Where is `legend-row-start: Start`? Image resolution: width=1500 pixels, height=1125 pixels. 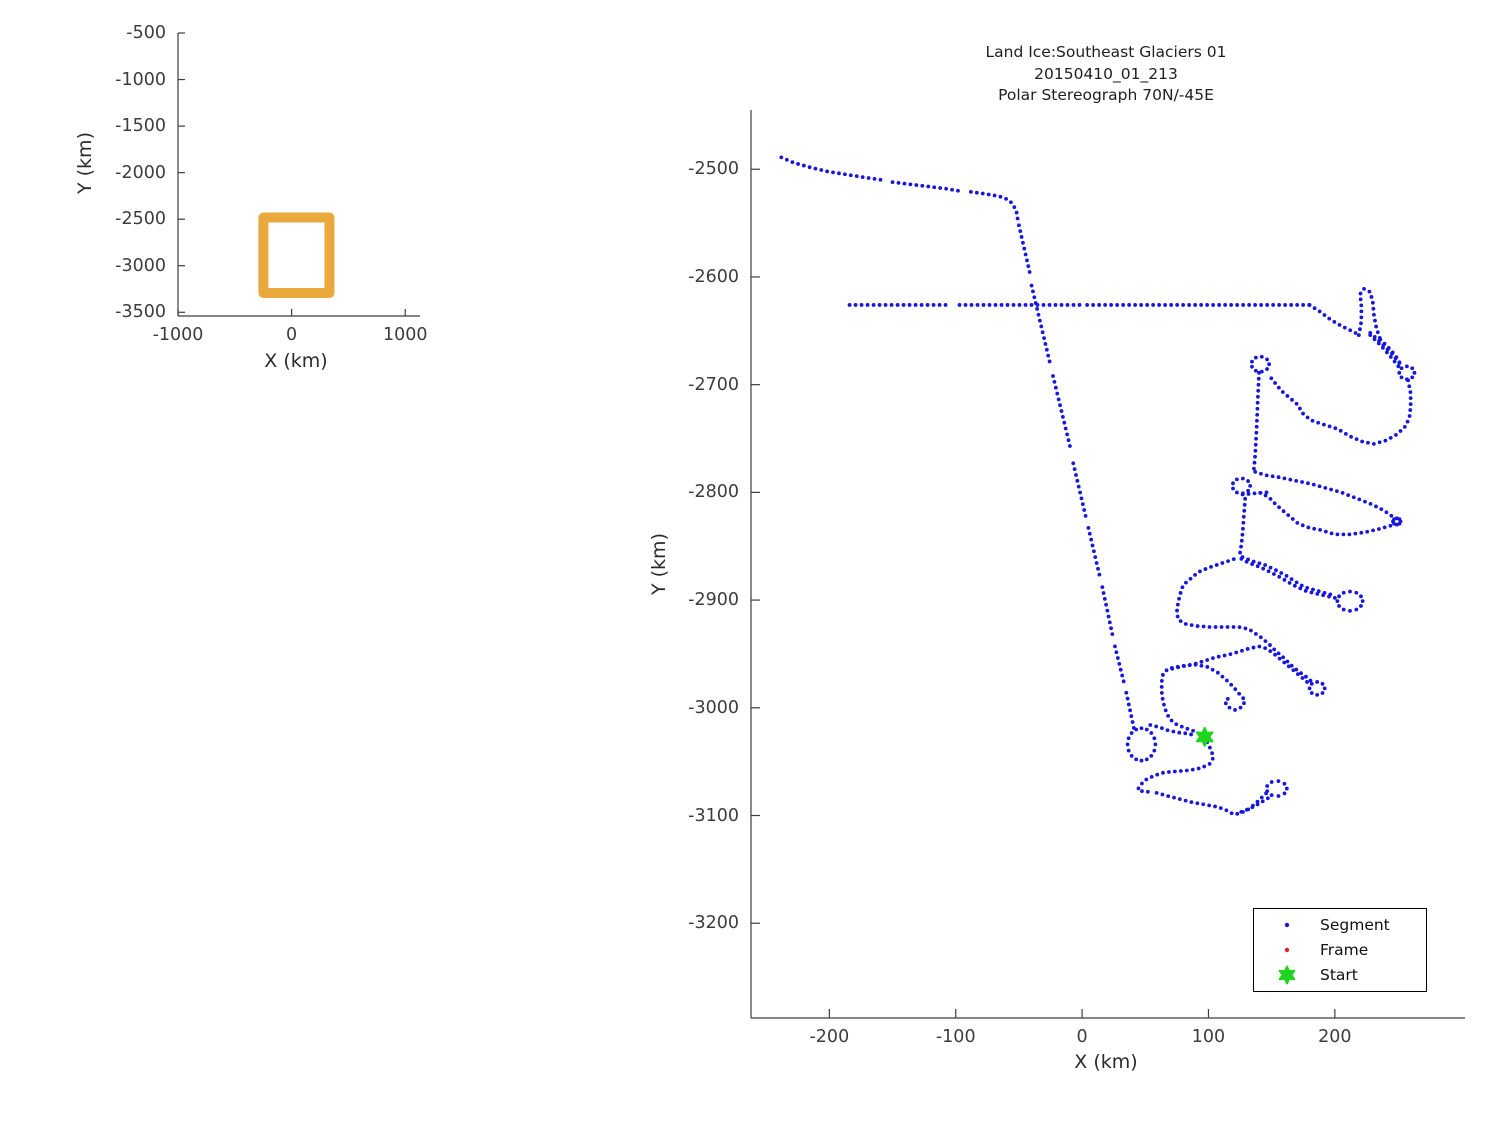
legend-row-start: Start is located at coordinates (1340, 975).